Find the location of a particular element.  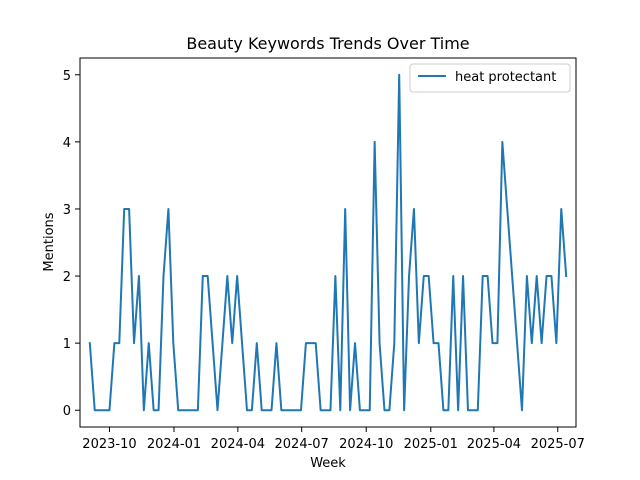

y-tick-label: 3 is located at coordinates (67, 210).